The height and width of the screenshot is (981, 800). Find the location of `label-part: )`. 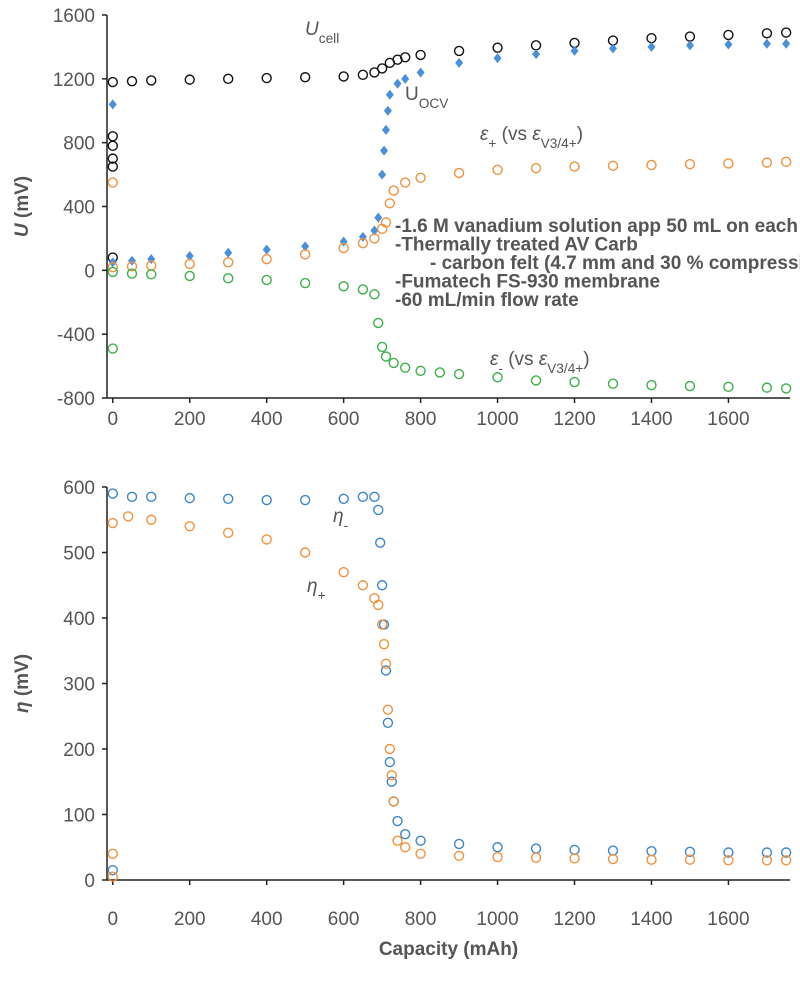

label-part: ) is located at coordinates (580, 134).